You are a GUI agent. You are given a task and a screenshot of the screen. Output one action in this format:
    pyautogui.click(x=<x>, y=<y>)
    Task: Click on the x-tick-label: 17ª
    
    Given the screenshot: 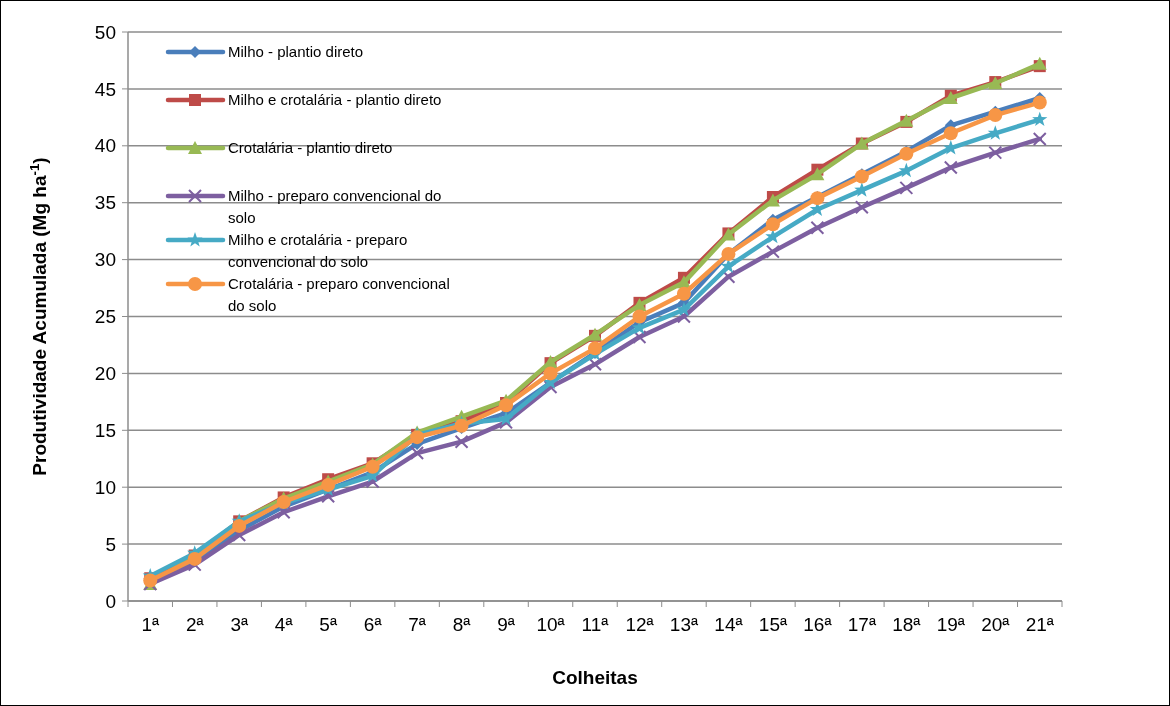 What is the action you would take?
    pyautogui.click(x=862, y=624)
    